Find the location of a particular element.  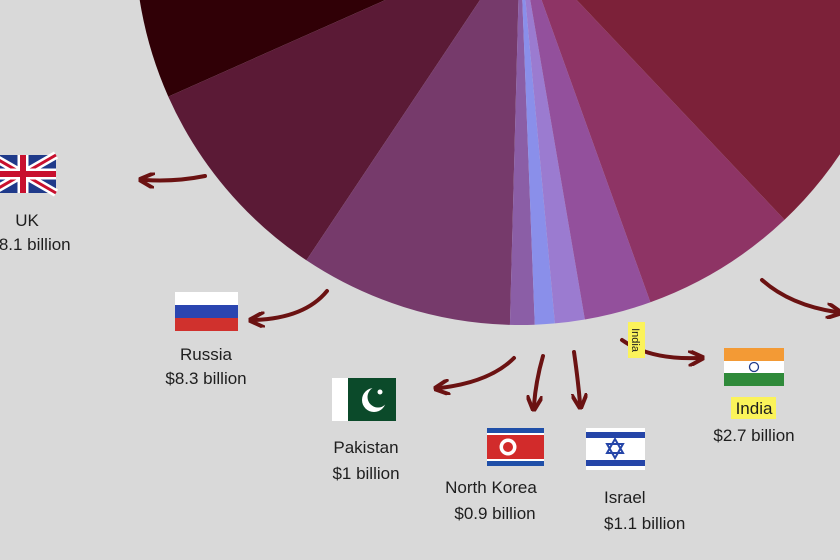

country-amount: $2.7 billion is located at coordinates (753, 435).